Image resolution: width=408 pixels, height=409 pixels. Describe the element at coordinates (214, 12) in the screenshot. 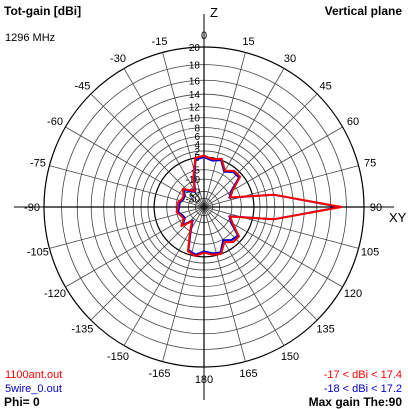

I see `z-axis-label: Z` at that location.